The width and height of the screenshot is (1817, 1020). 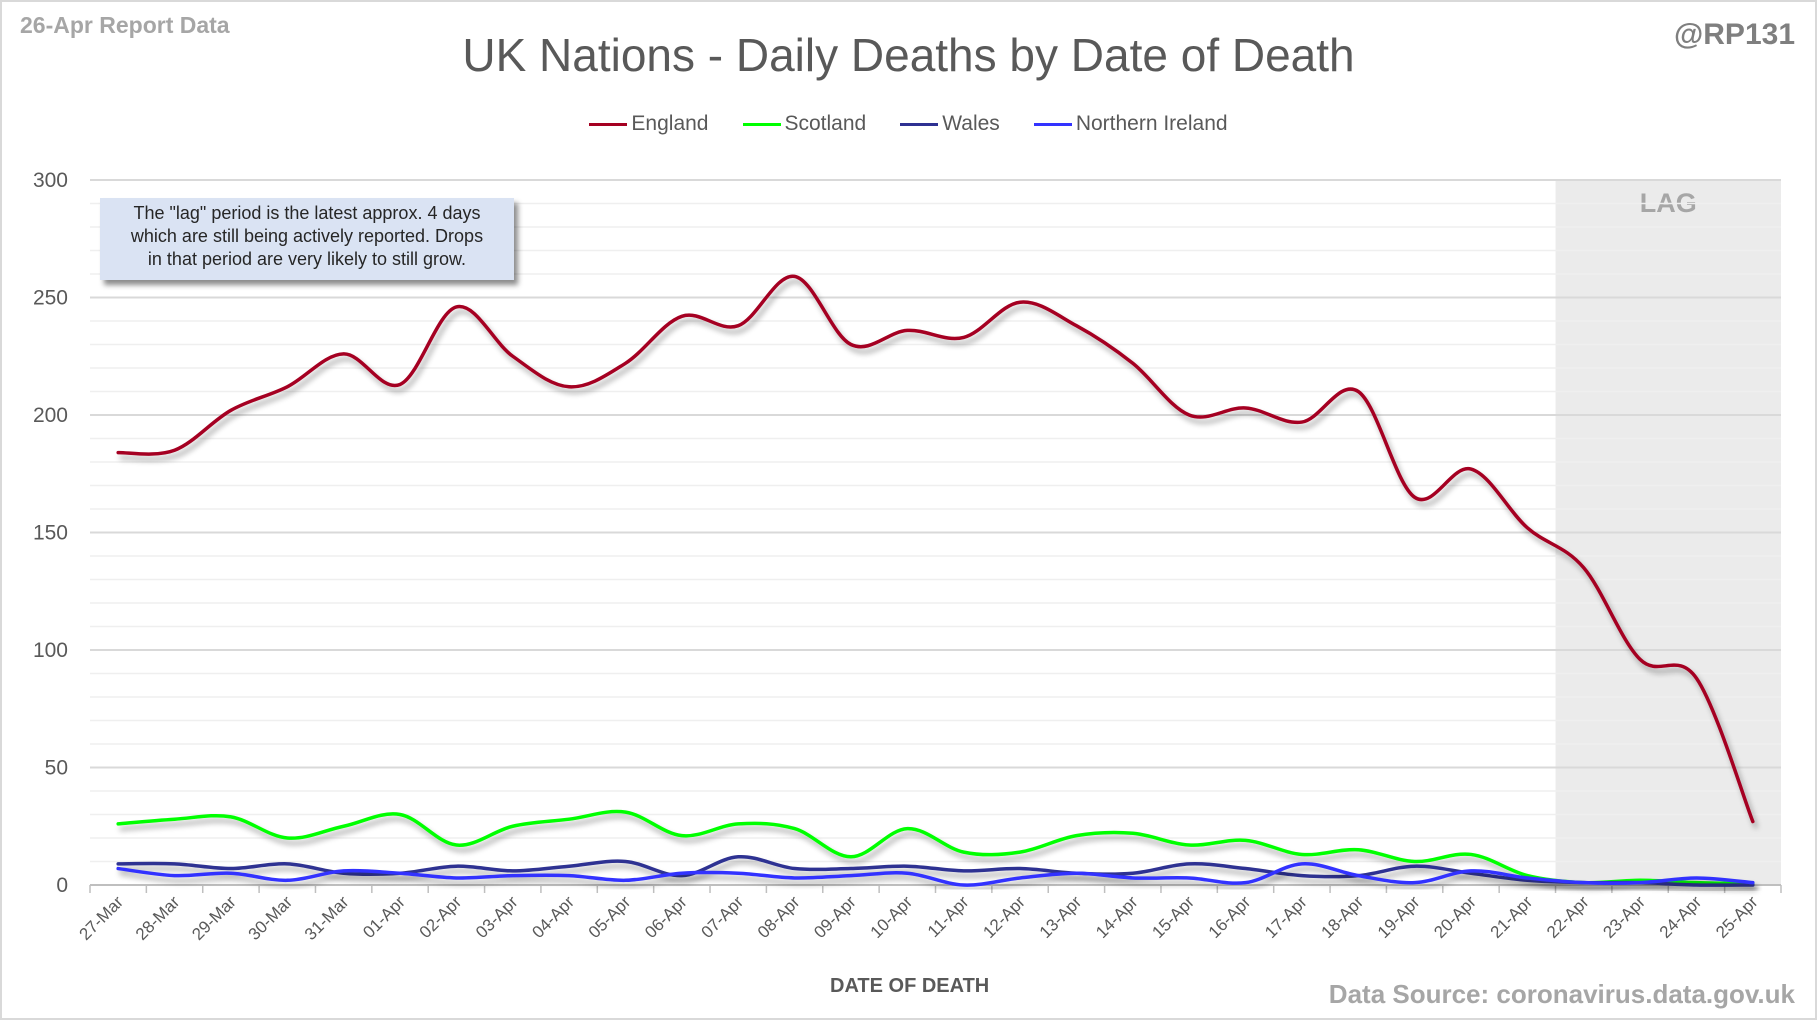 What do you see at coordinates (56, 768) in the screenshot?
I see `y-tick-label: 50` at bounding box center [56, 768].